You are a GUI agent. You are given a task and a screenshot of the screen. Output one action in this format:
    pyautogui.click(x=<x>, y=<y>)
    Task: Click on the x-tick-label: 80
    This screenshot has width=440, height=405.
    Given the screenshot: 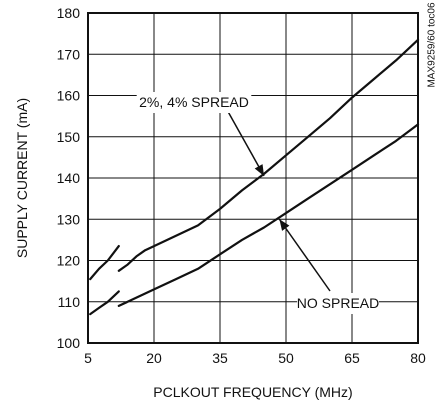 What is the action you would take?
    pyautogui.click(x=418, y=358)
    